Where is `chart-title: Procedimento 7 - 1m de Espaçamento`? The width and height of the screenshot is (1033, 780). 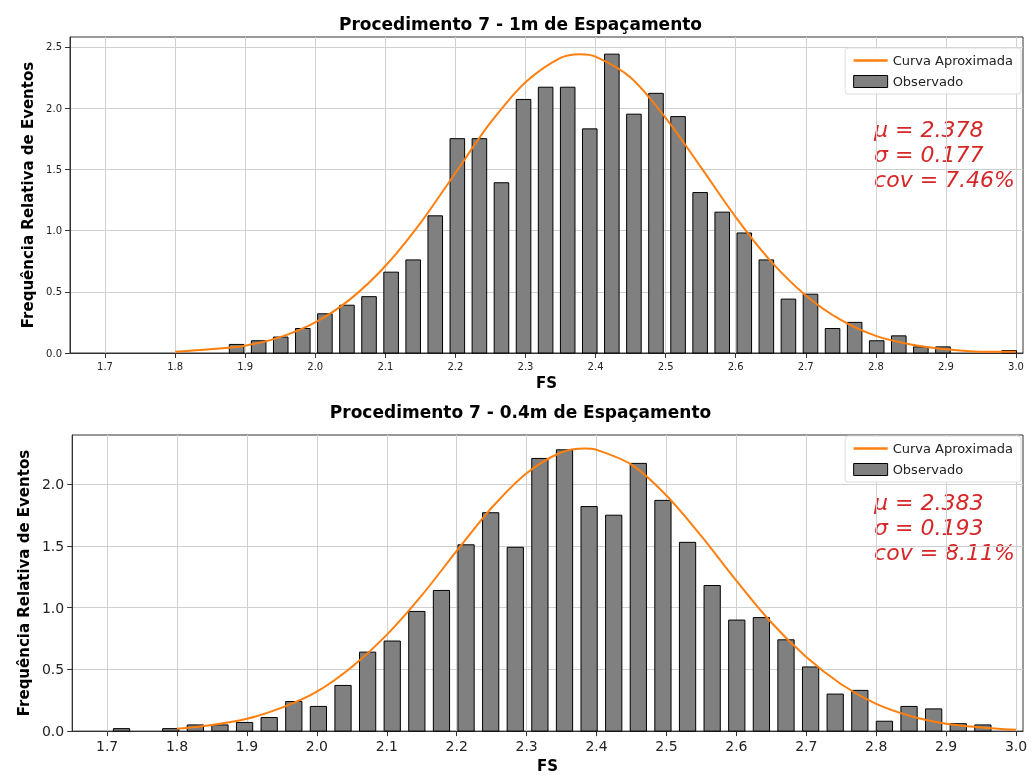
chart-title: Procedimento 7 - 1m de Espaçamento is located at coordinates (520, 23).